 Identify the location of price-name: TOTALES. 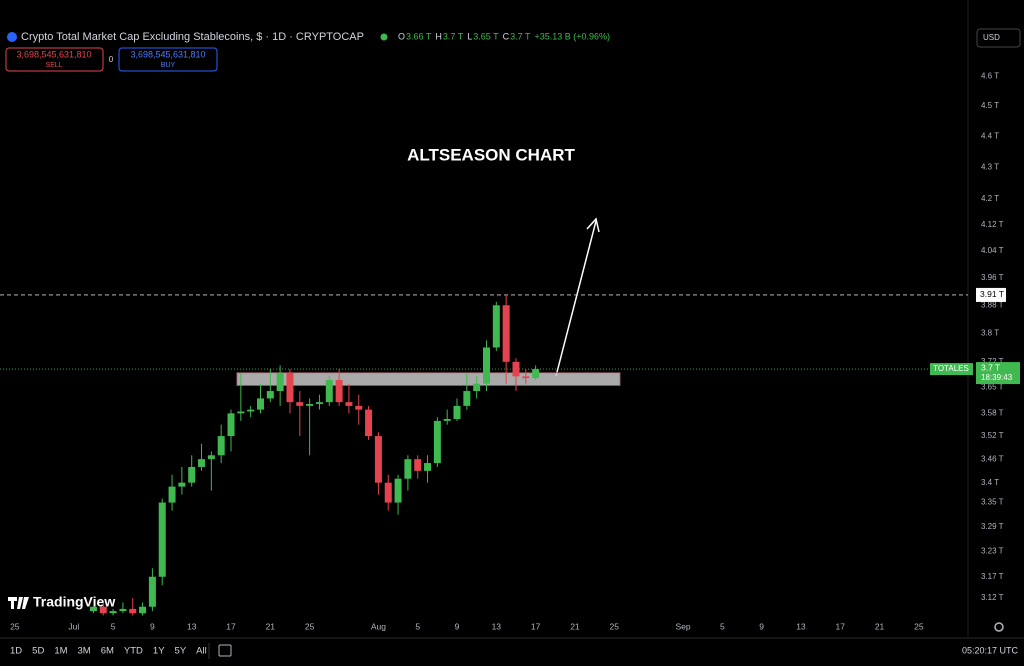
(951, 368).